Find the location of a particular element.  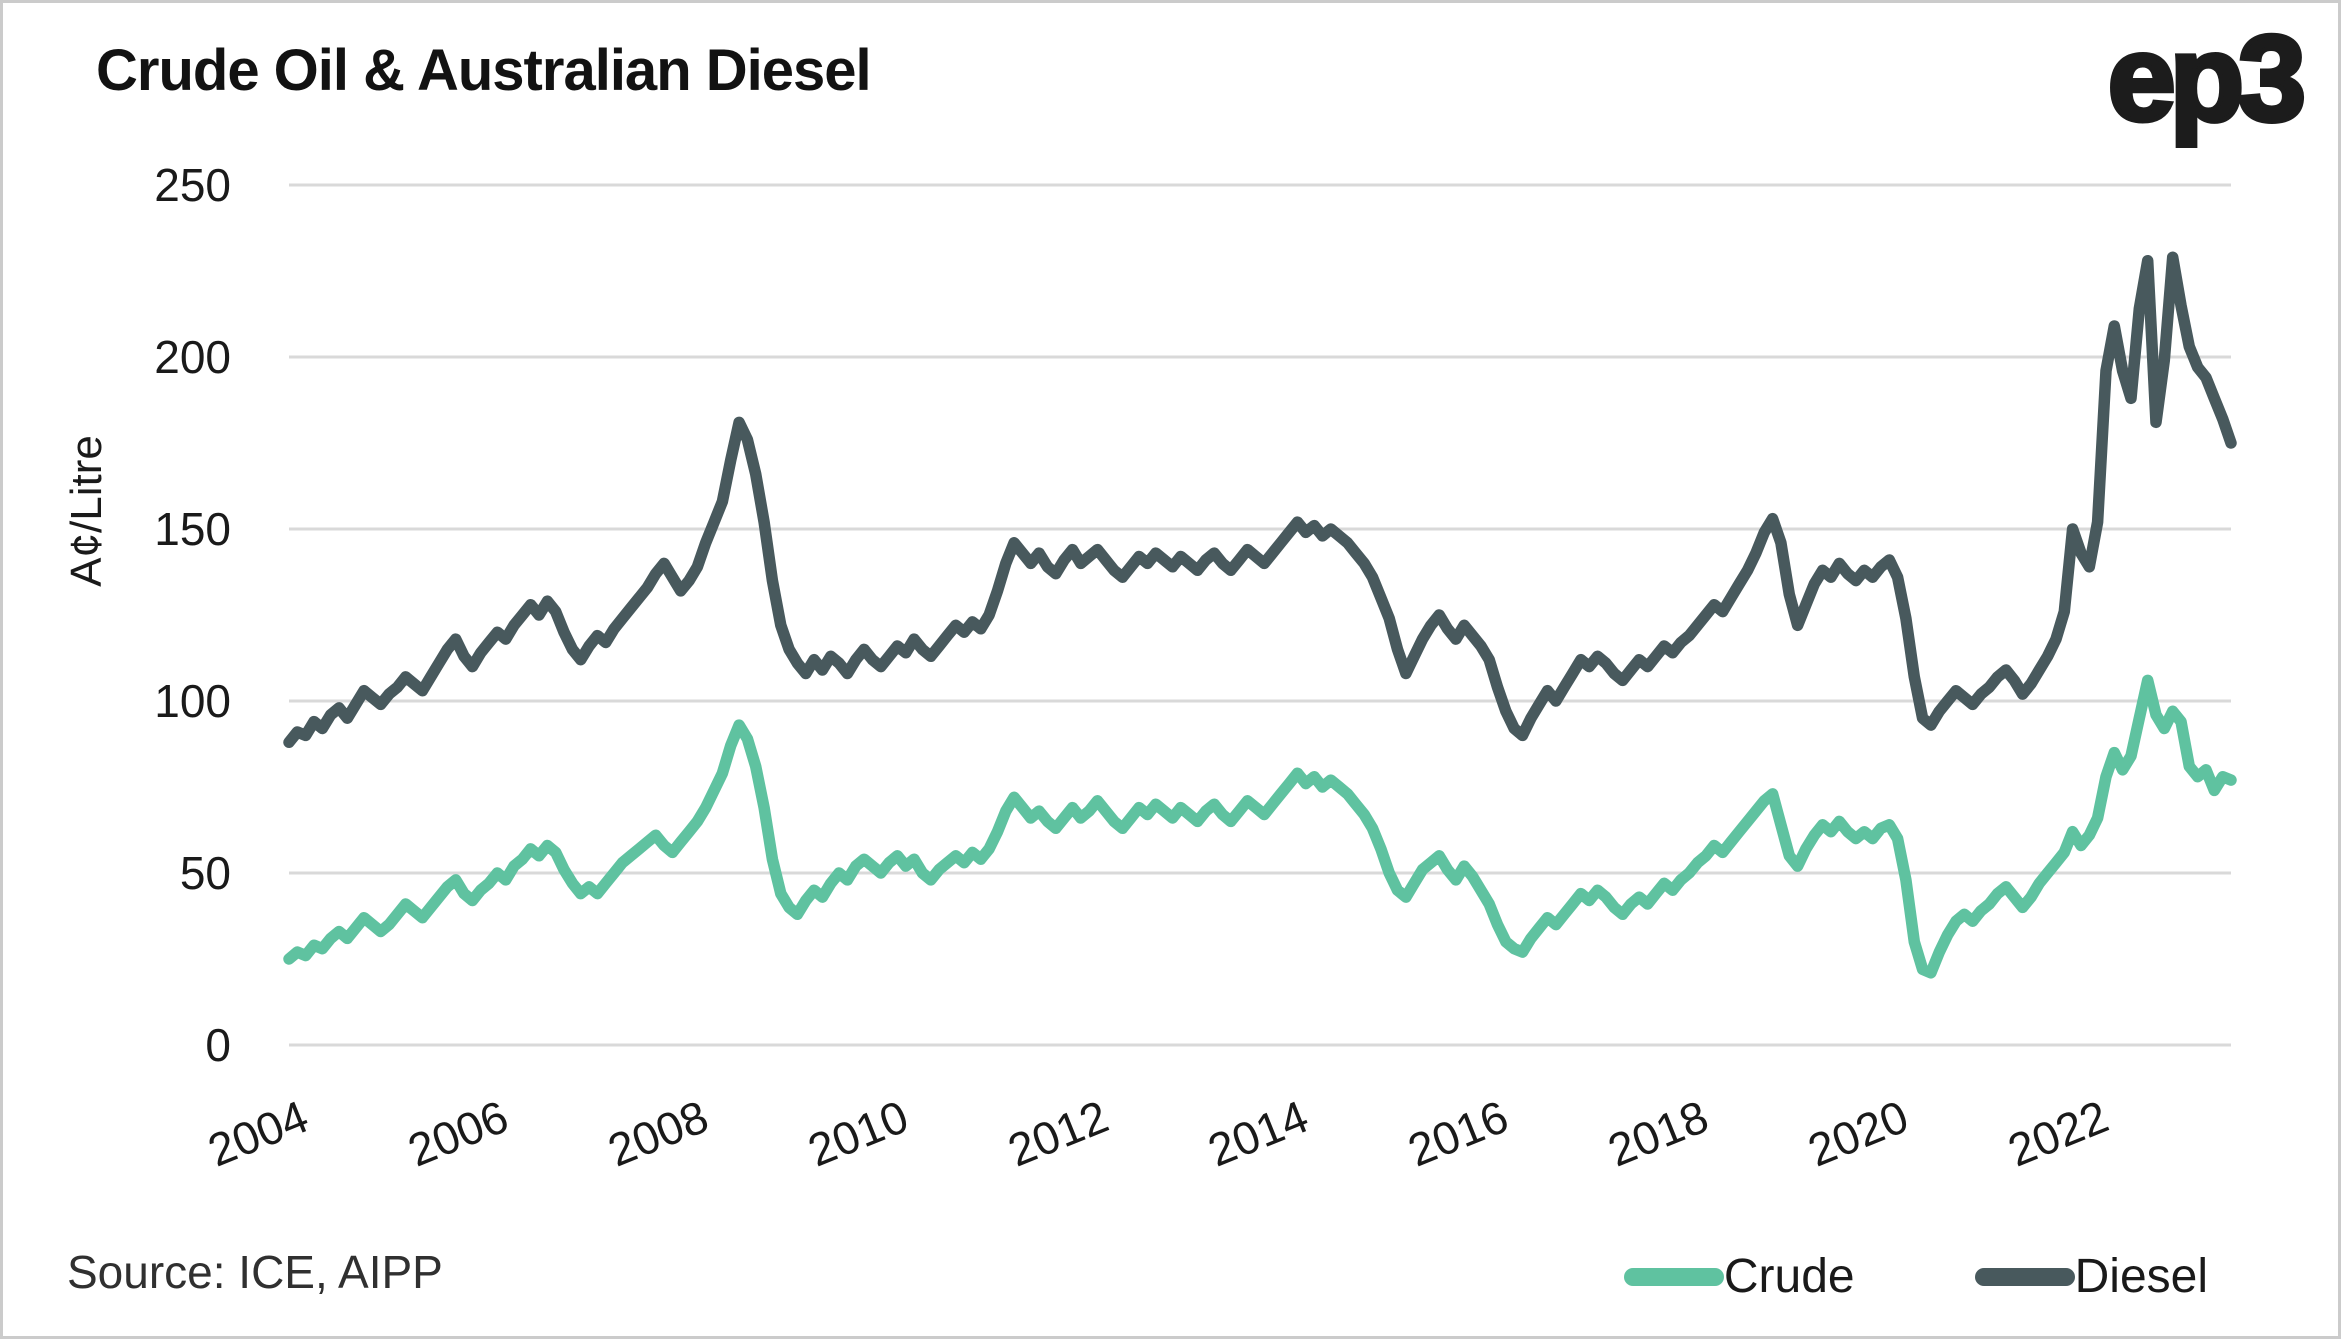

ep3-logo: ep3 is located at coordinates (2206, 78).